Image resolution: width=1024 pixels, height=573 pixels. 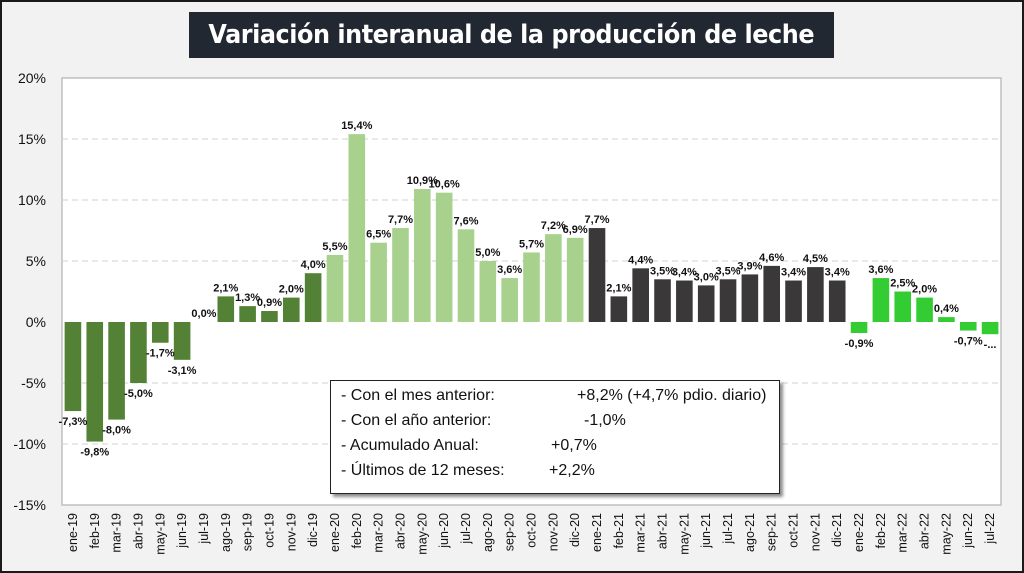 What do you see at coordinates (531, 244) in the screenshot?
I see `data-label: 5,7%` at bounding box center [531, 244].